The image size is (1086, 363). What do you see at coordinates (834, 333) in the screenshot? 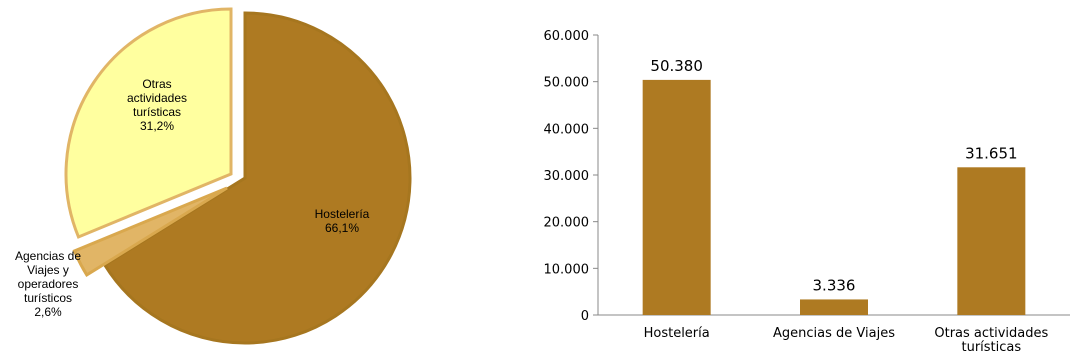
I see `x-category-label: Agencias de Viajes` at bounding box center [834, 333].